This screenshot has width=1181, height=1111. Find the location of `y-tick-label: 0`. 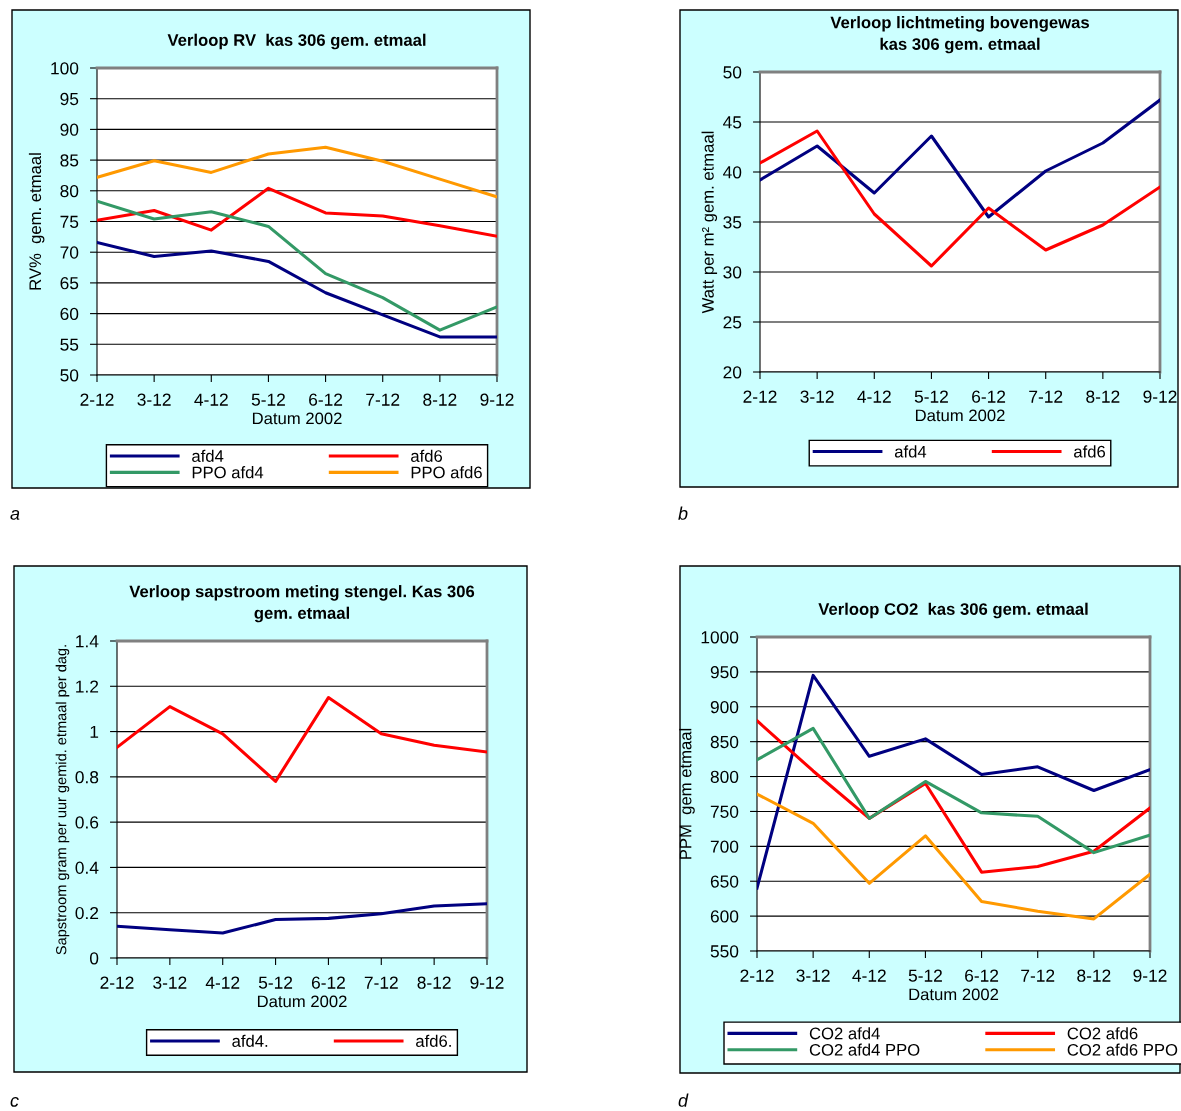

y-tick-label: 0 is located at coordinates (94, 958).